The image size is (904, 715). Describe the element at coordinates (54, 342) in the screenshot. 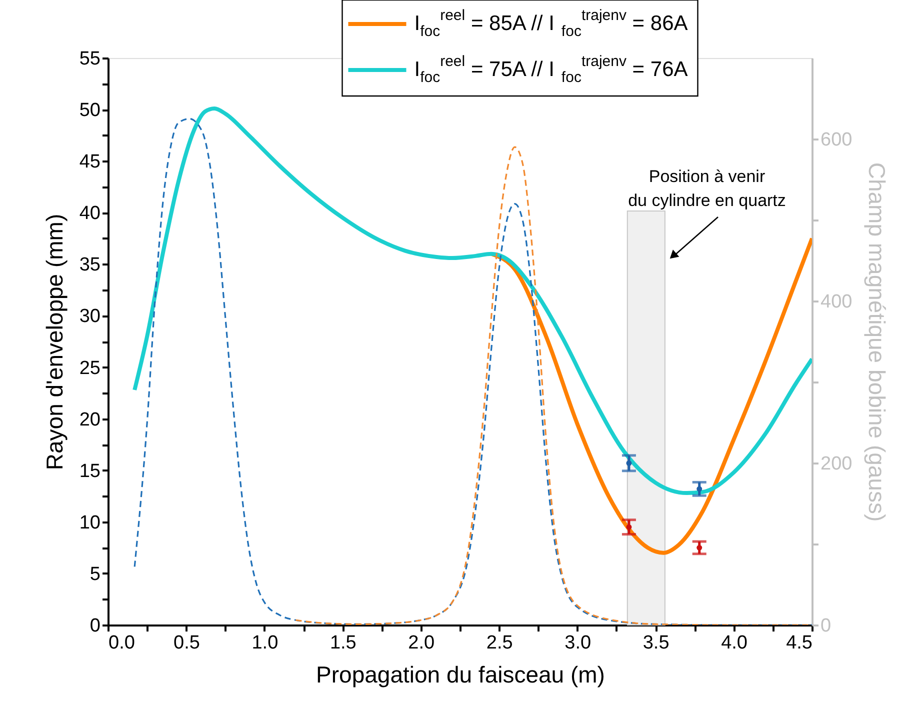

I see `y-axis-title: Rayon d'enveloppe (mm)` at that location.